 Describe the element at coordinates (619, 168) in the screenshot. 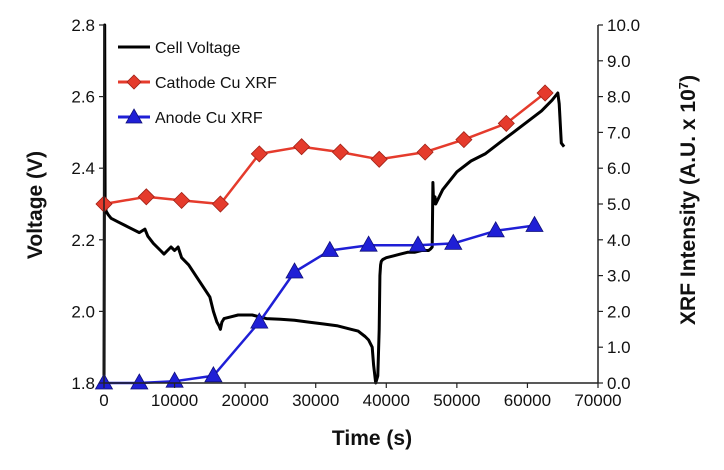

I see `y2-tick-label: 6.0` at that location.